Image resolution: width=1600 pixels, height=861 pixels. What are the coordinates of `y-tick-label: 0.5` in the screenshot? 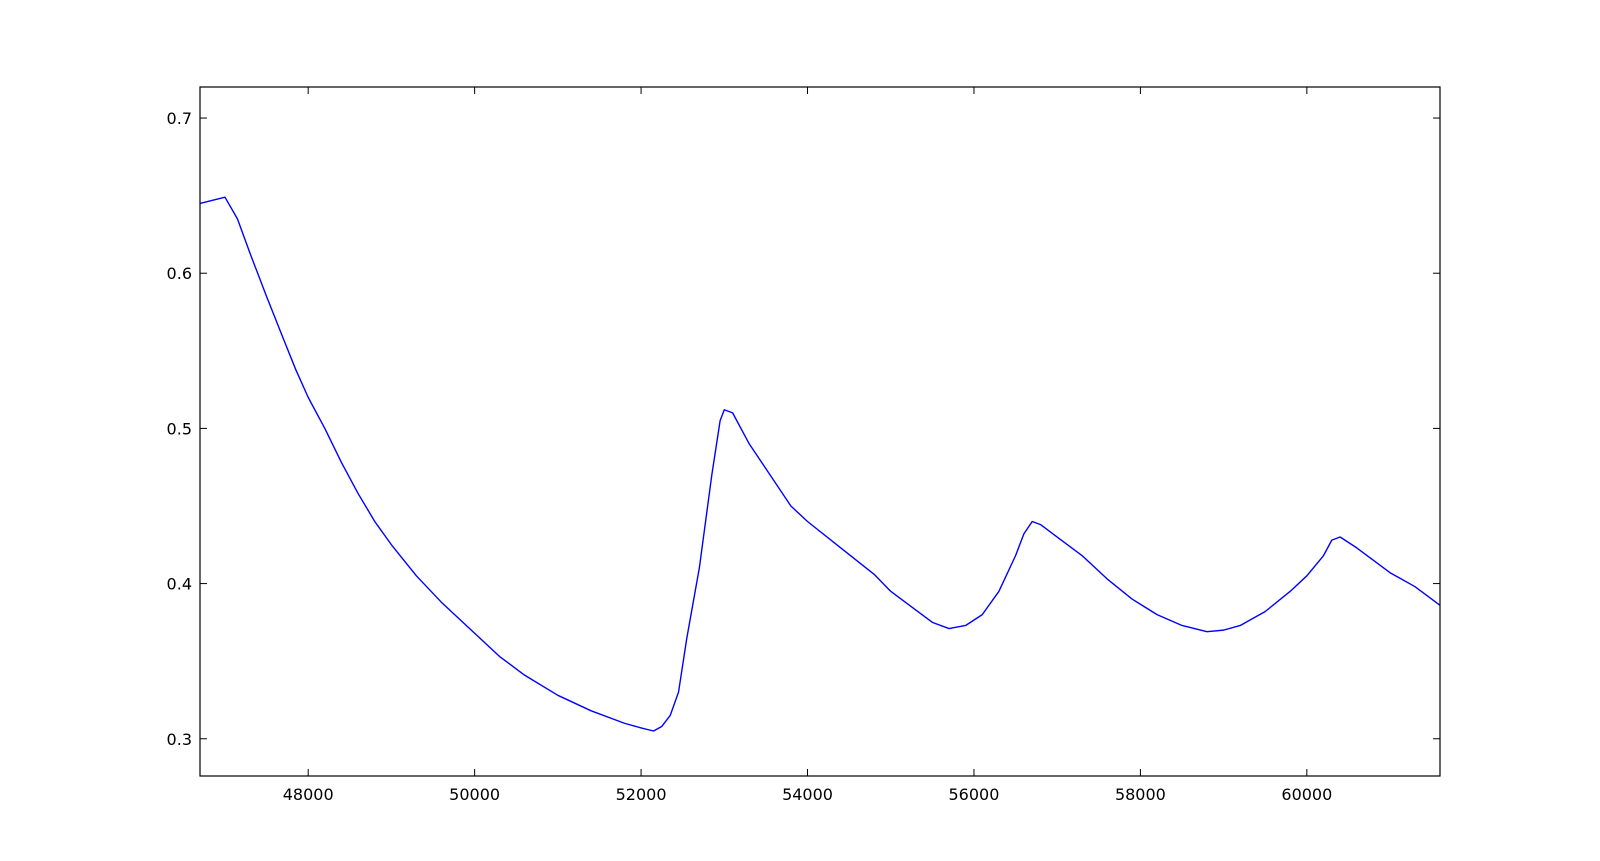 It's located at (179, 428).